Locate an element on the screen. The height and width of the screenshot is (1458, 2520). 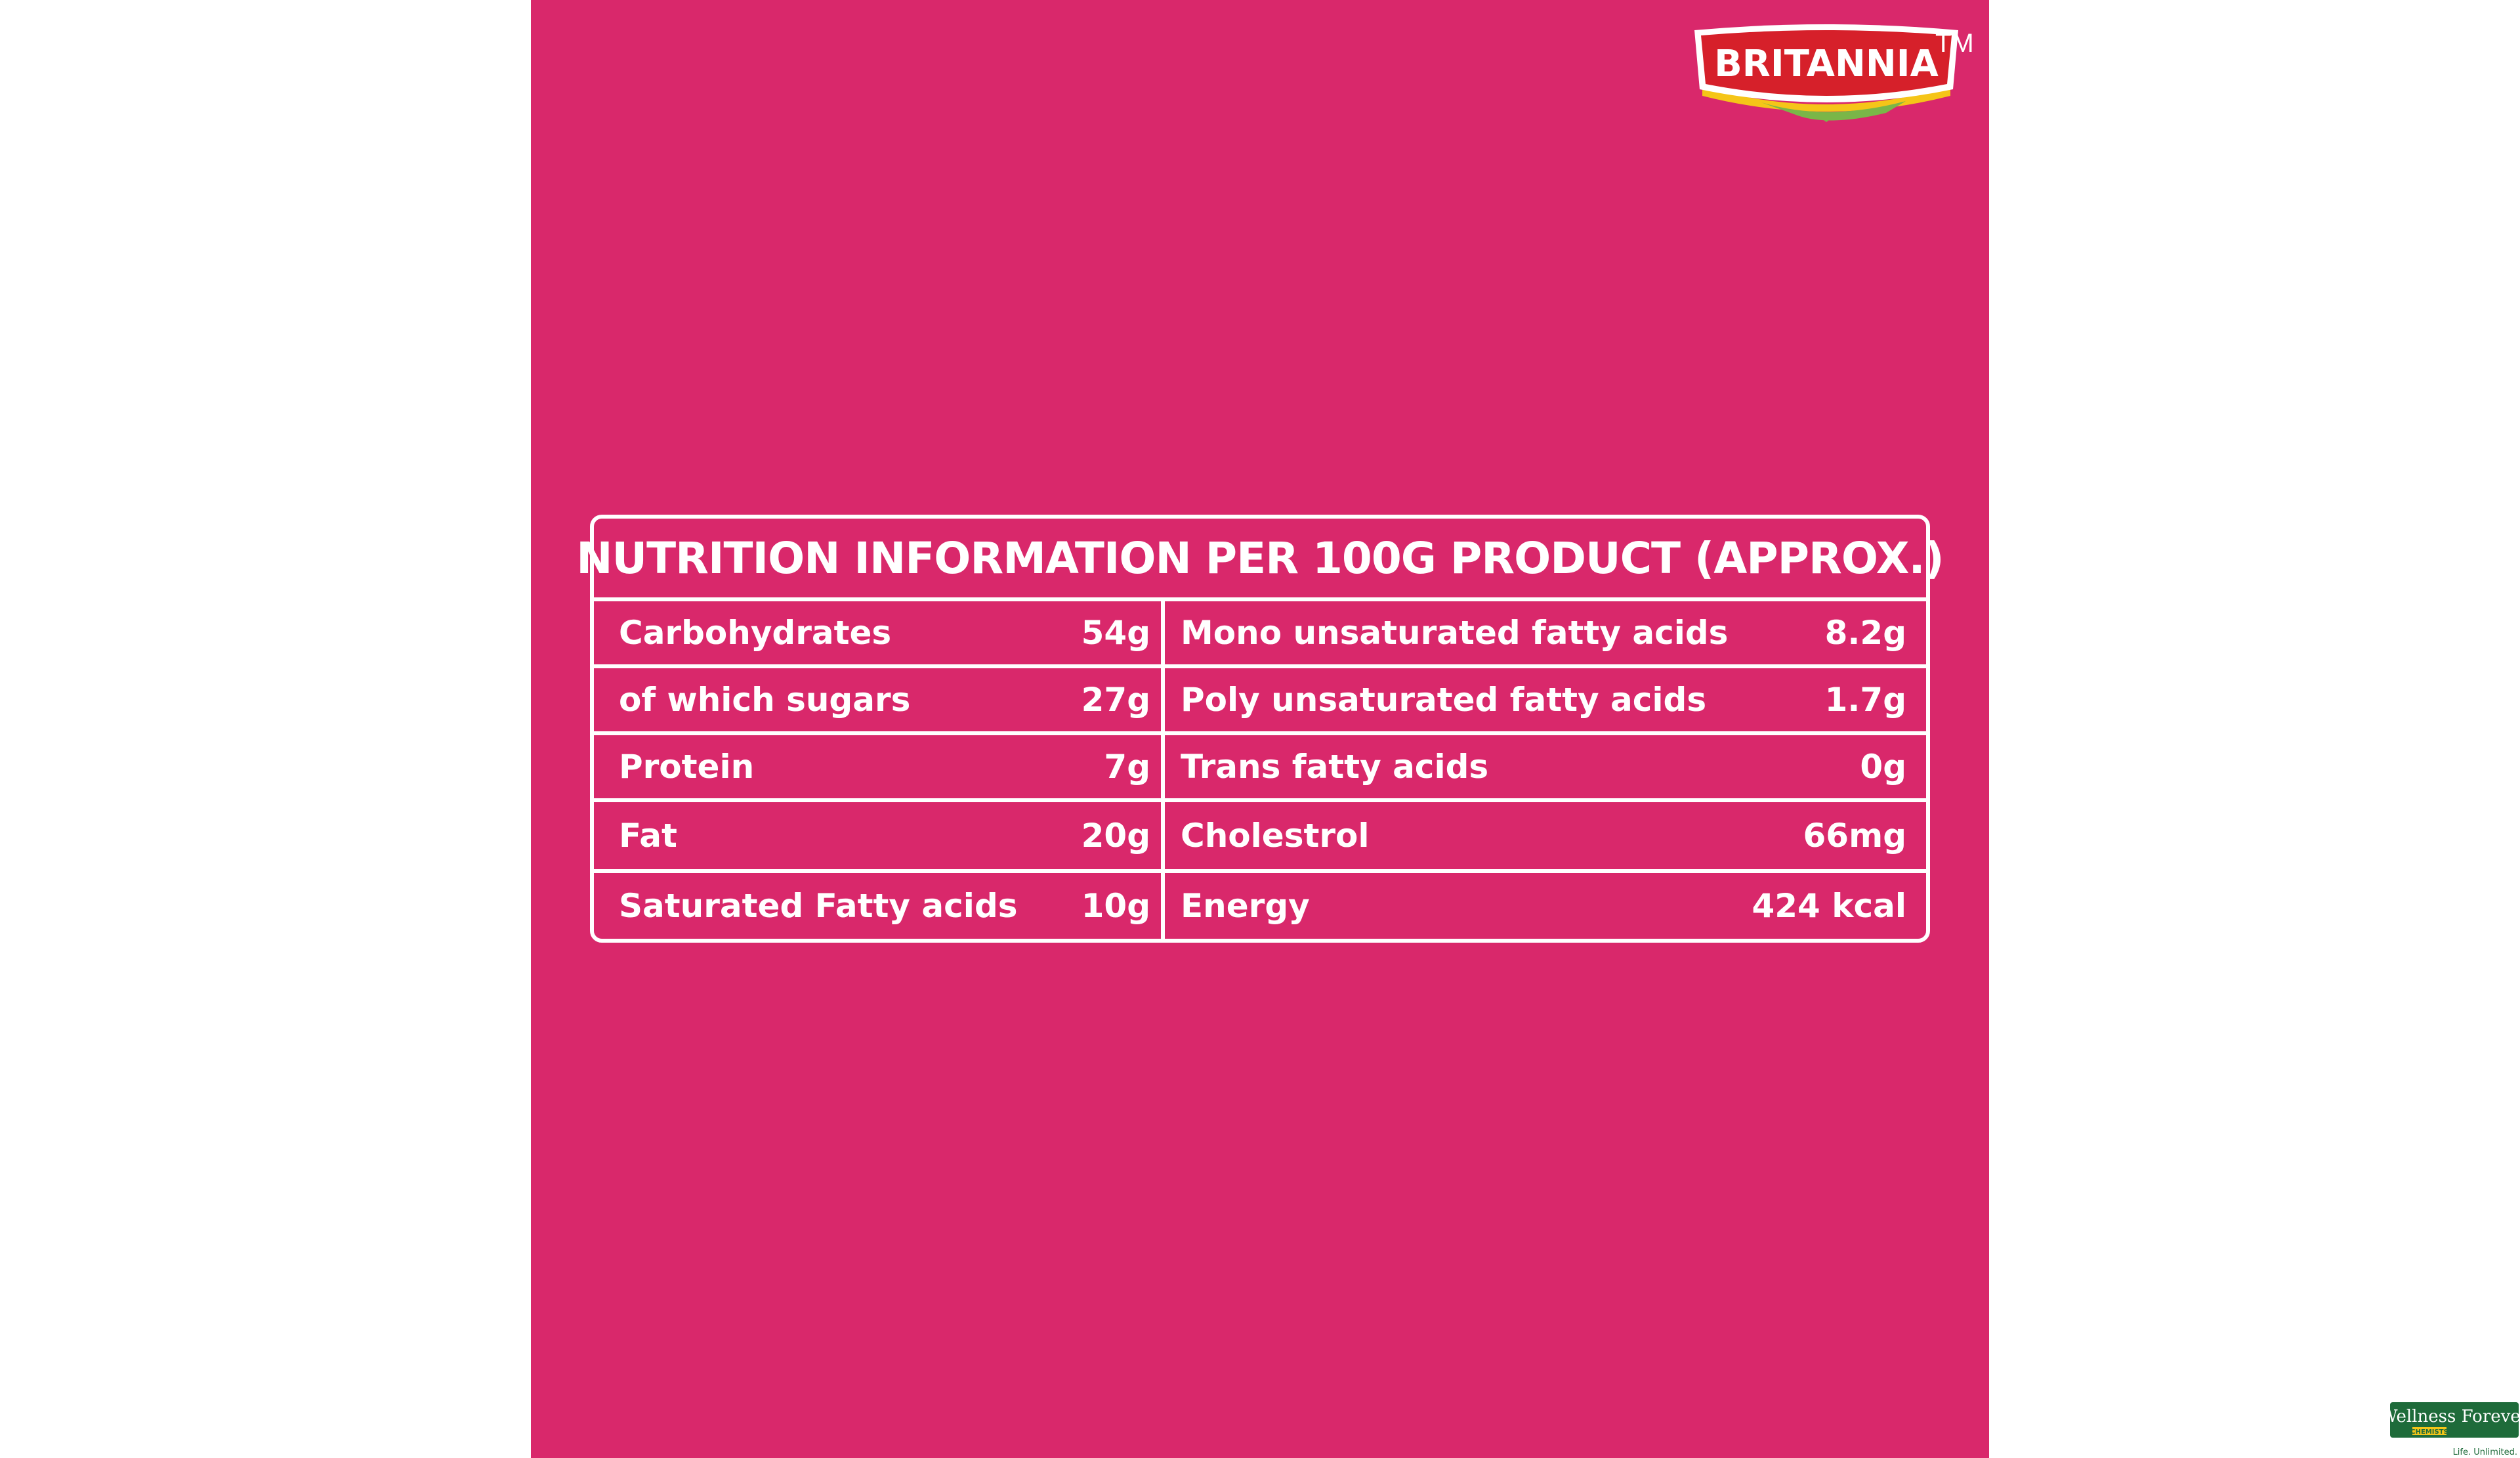
svg-text: CHEMISTS is located at coordinates (2429, 1432).